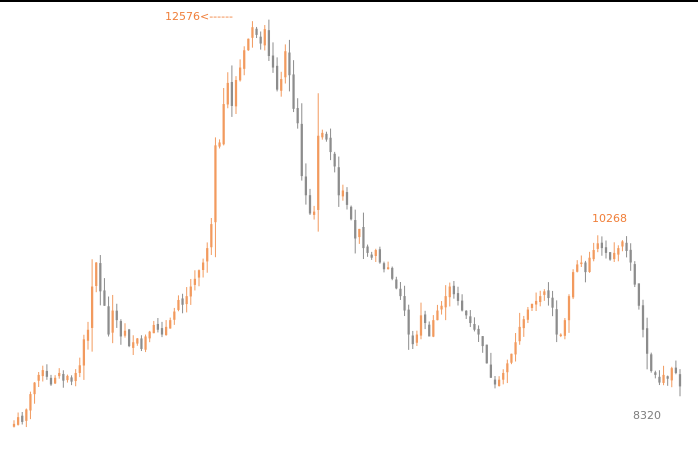 This screenshot has width=698, height=454. Describe the element at coordinates (199, 16) in the screenshot. I see `high-value-label: 12576<------` at that location.